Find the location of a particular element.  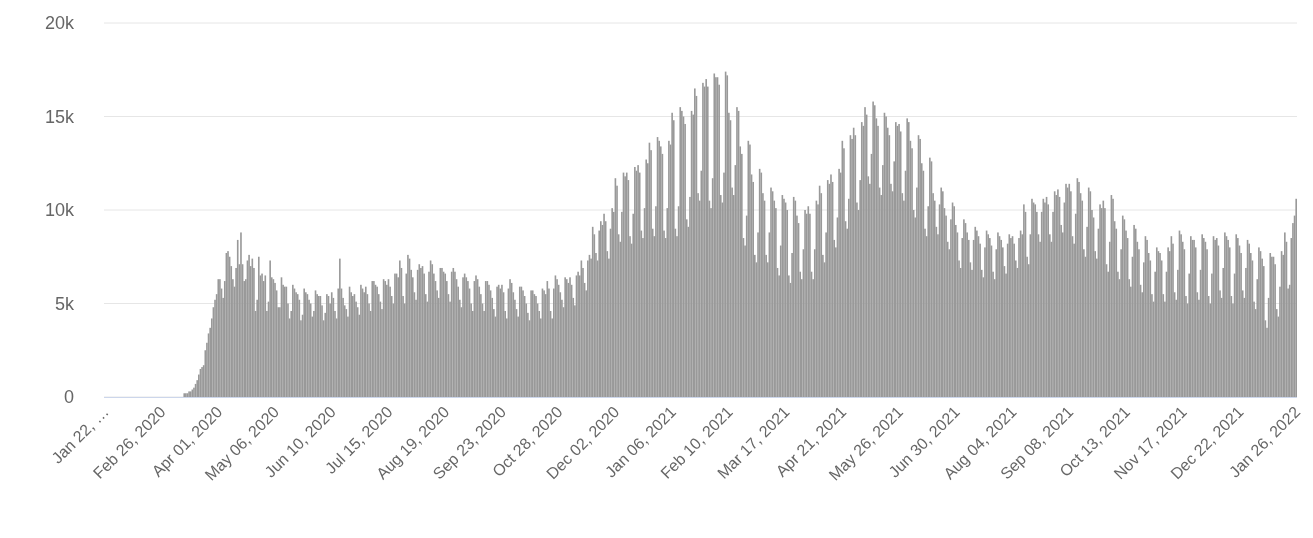

y-tick-label: 20k is located at coordinates (59, 23).